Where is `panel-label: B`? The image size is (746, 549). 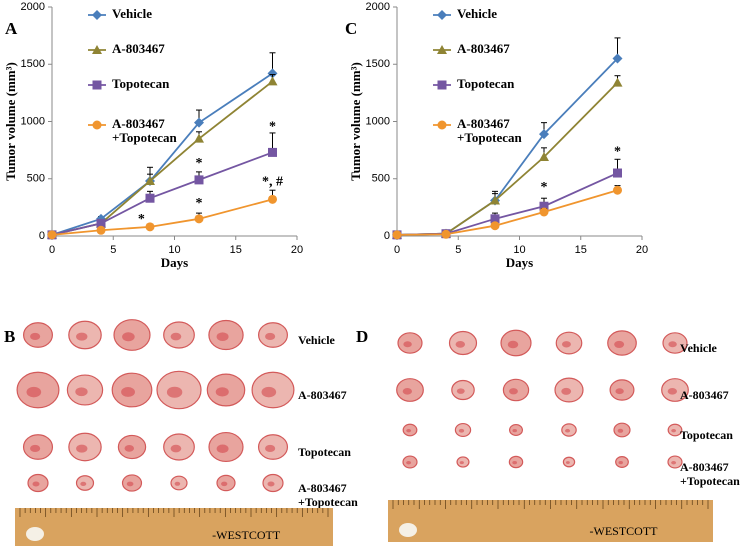
panel-label: B is located at coordinates (9, 336).